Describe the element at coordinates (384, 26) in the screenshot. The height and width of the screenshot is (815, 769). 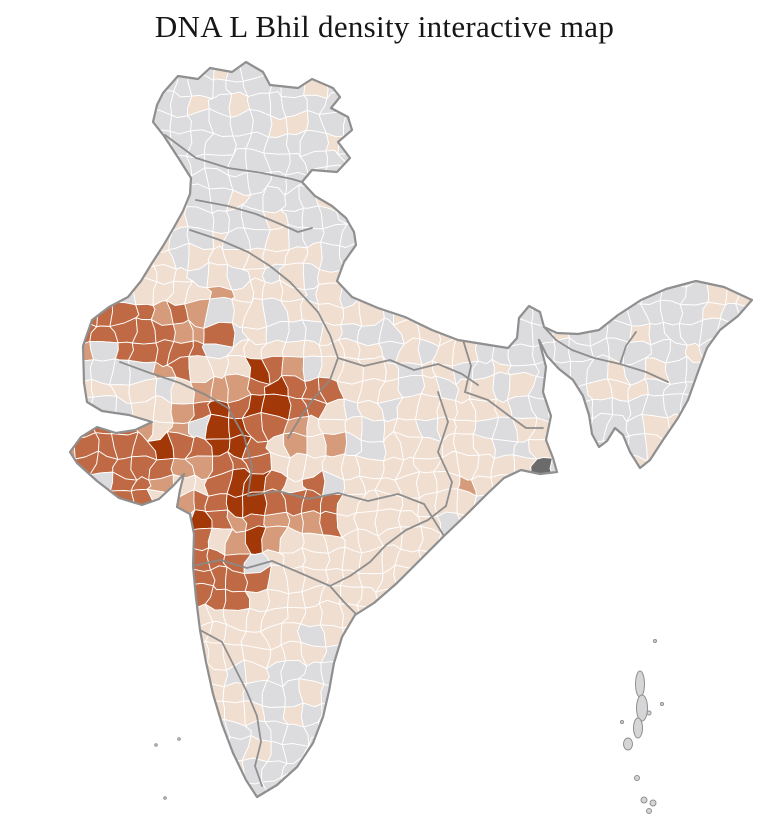
I see `map-title: DNA L Bhil density interactive map` at that location.